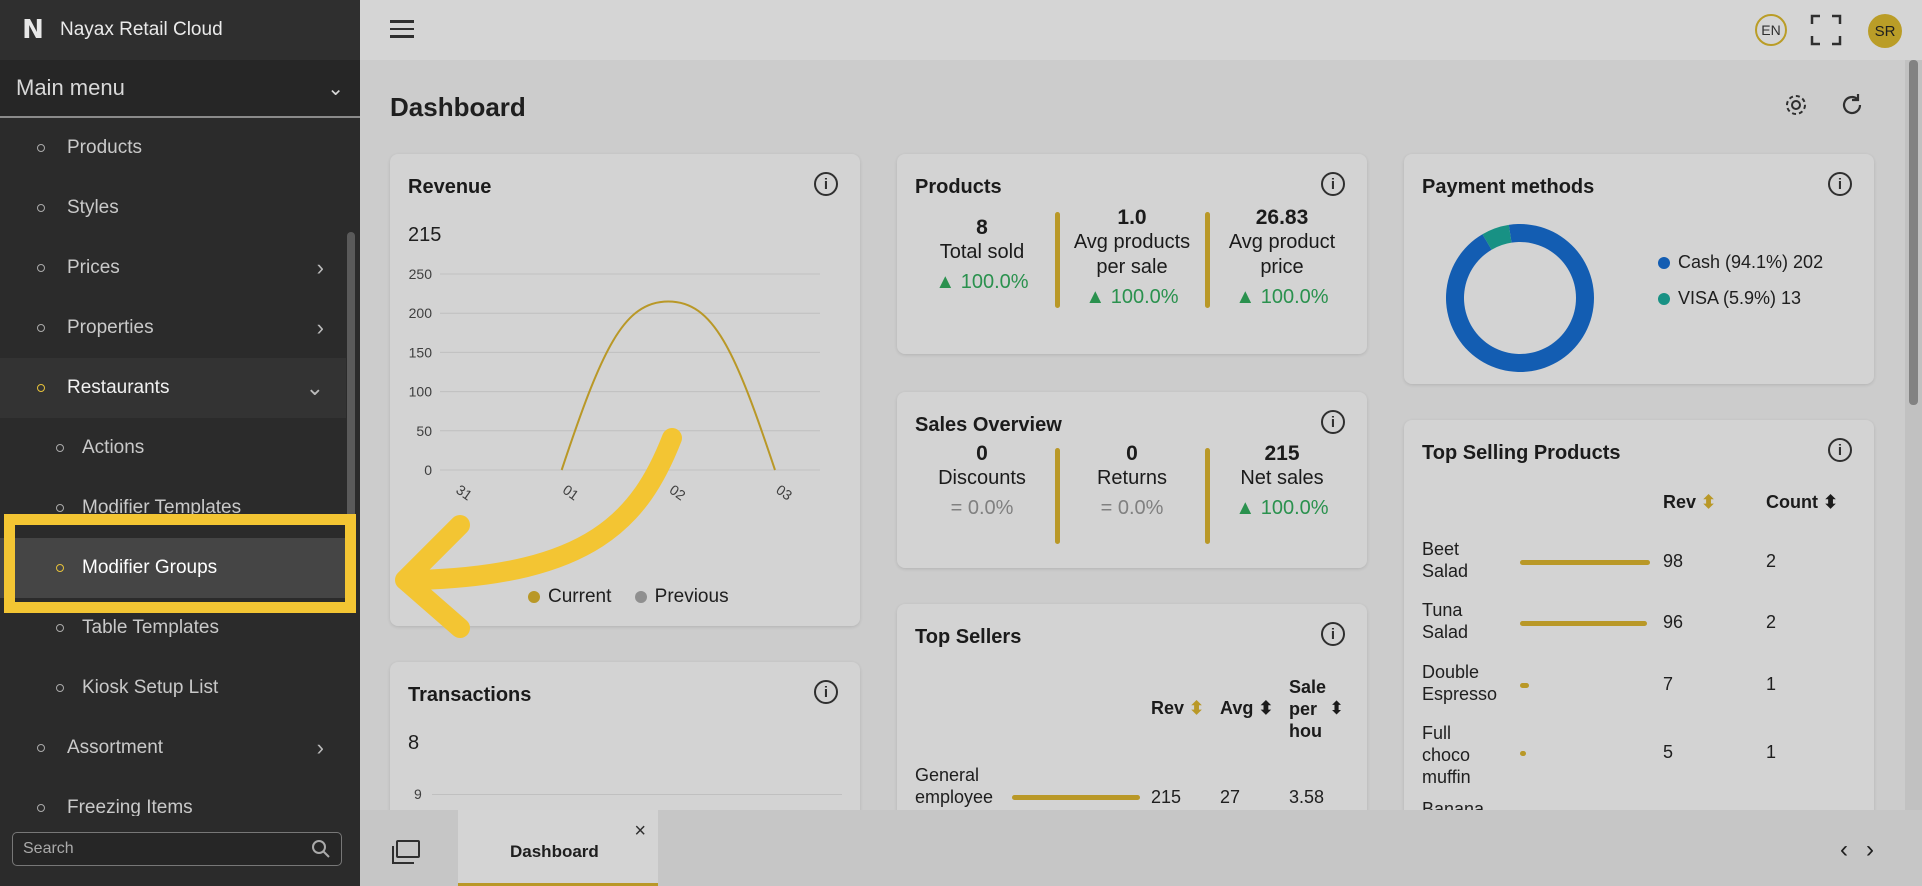  What do you see at coordinates (173, 148) in the screenshot?
I see `sidebar-item-products: Products` at bounding box center [173, 148].